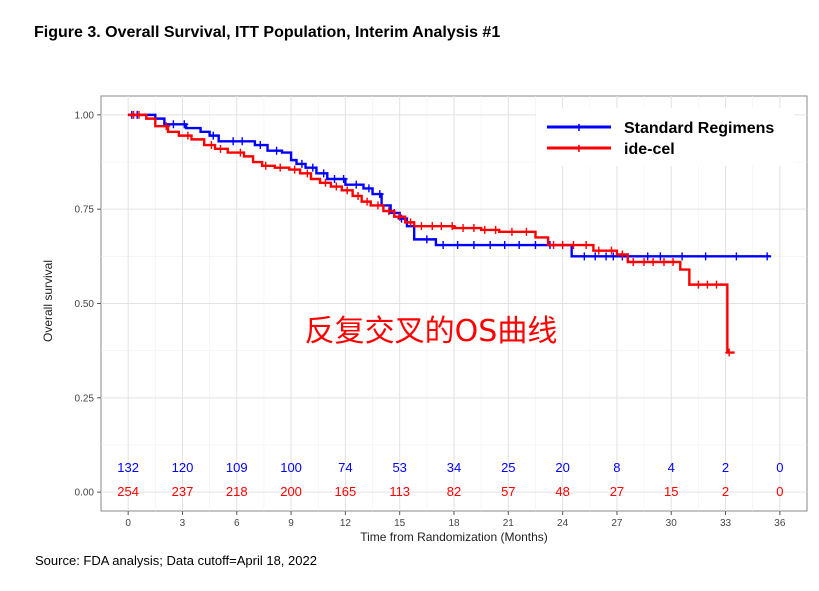 This screenshot has width=819, height=591. Describe the element at coordinates (85, 210) in the screenshot. I see `y-tick-label: 0.75` at that location.